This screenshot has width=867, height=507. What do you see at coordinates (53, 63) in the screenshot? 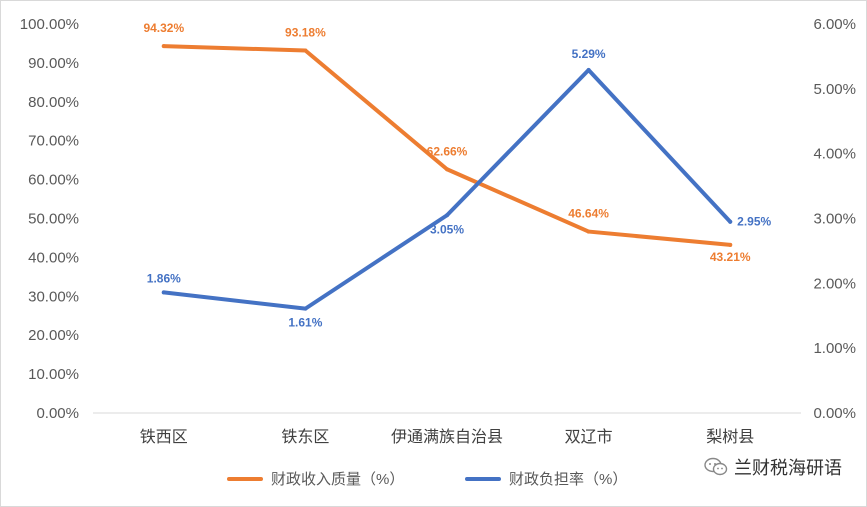
I see `y-left-tick-label: 90.00%` at bounding box center [53, 63].